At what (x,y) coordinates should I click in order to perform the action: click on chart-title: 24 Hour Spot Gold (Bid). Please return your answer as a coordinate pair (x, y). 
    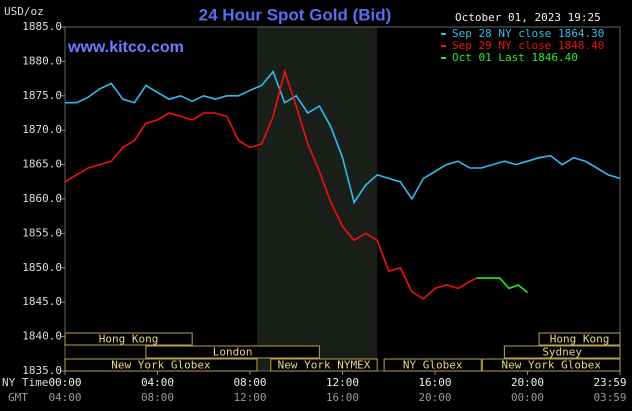
    Looking at the image, I should click on (295, 14).